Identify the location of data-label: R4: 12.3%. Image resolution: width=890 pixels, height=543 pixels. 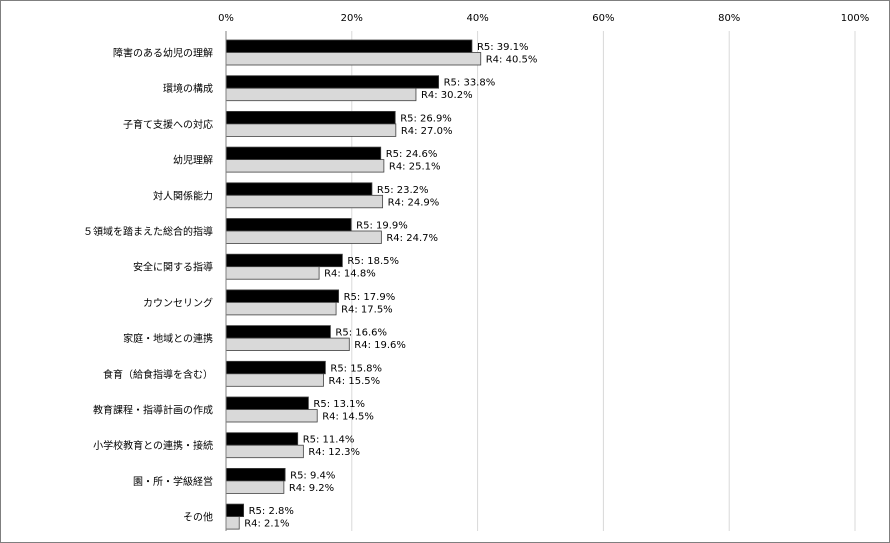
(334, 452).